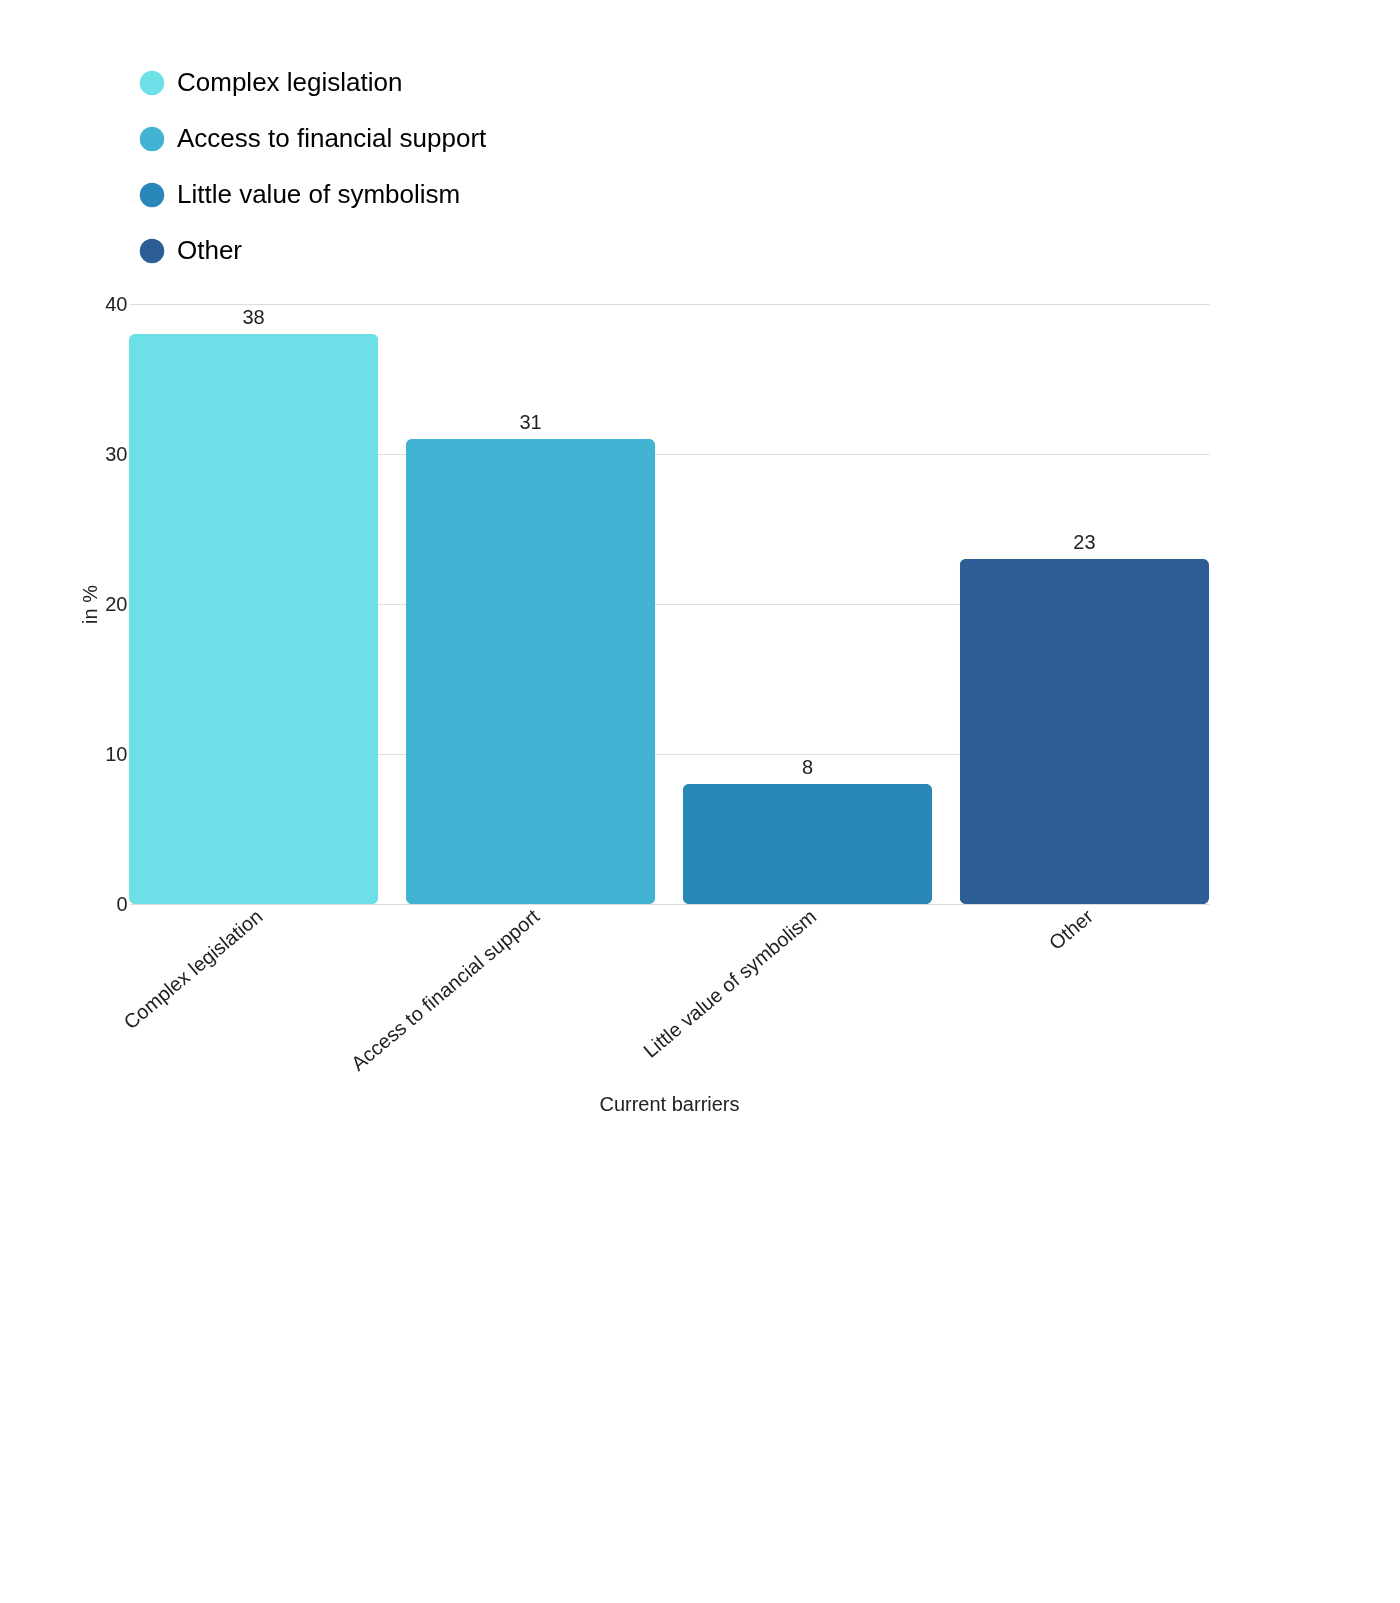  I want to click on y-axis-title: in %, so click(90, 604).